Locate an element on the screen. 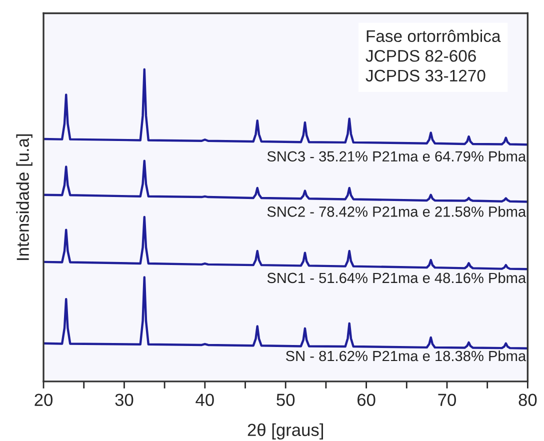  annotation: Fase ortorrômbica JCPDS 82-606 JCPDS 33-1270 is located at coordinates (433, 56).